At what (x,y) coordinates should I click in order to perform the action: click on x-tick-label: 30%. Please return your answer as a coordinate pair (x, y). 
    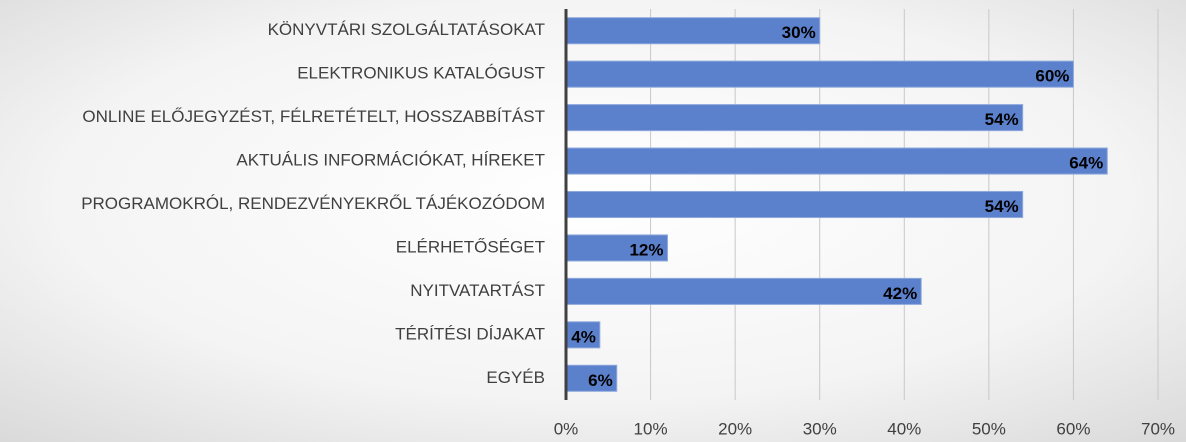
    Looking at the image, I should click on (820, 428).